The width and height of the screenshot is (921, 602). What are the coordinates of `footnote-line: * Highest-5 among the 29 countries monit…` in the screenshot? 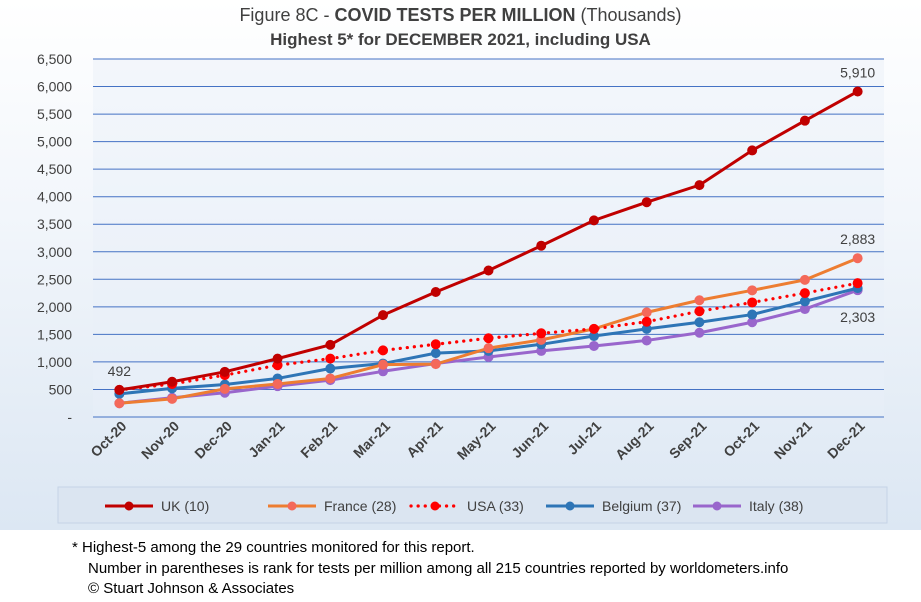 It's located at (273, 547).